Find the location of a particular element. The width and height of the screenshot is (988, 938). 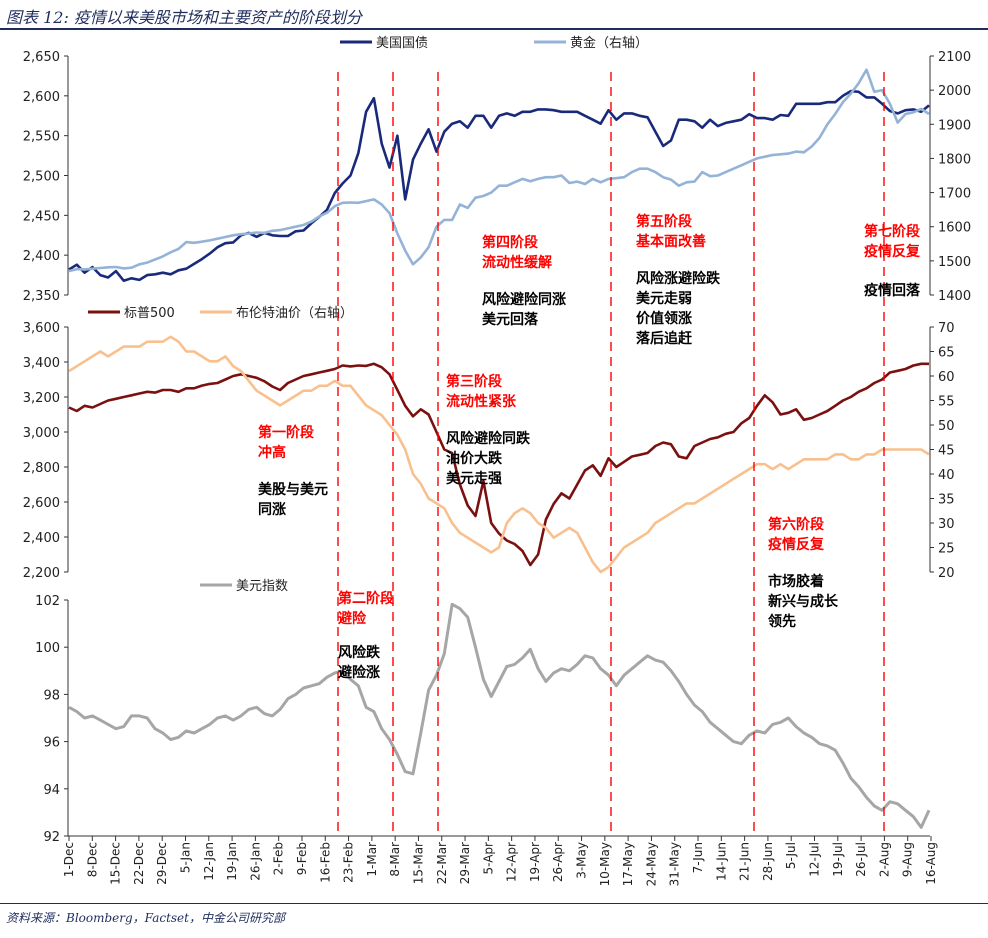

phase-title: 第一阶段 is located at coordinates (286, 432).